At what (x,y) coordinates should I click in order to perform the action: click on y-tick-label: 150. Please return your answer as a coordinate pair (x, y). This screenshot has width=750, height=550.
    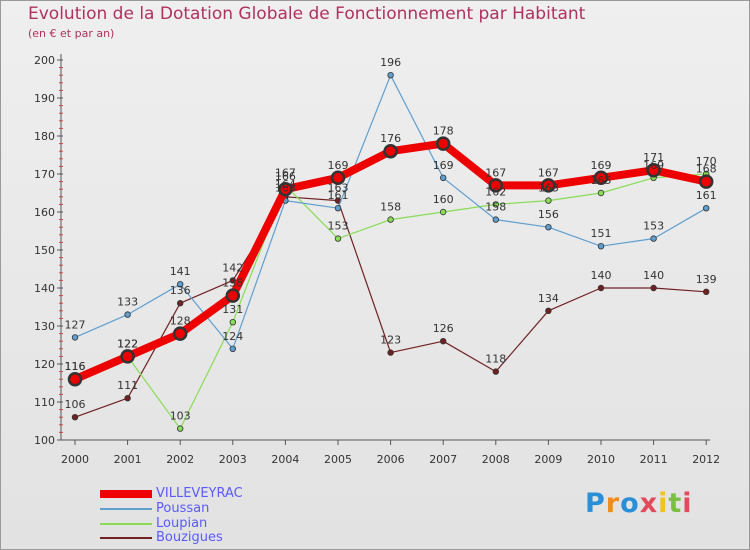
    Looking at the image, I should click on (44, 250).